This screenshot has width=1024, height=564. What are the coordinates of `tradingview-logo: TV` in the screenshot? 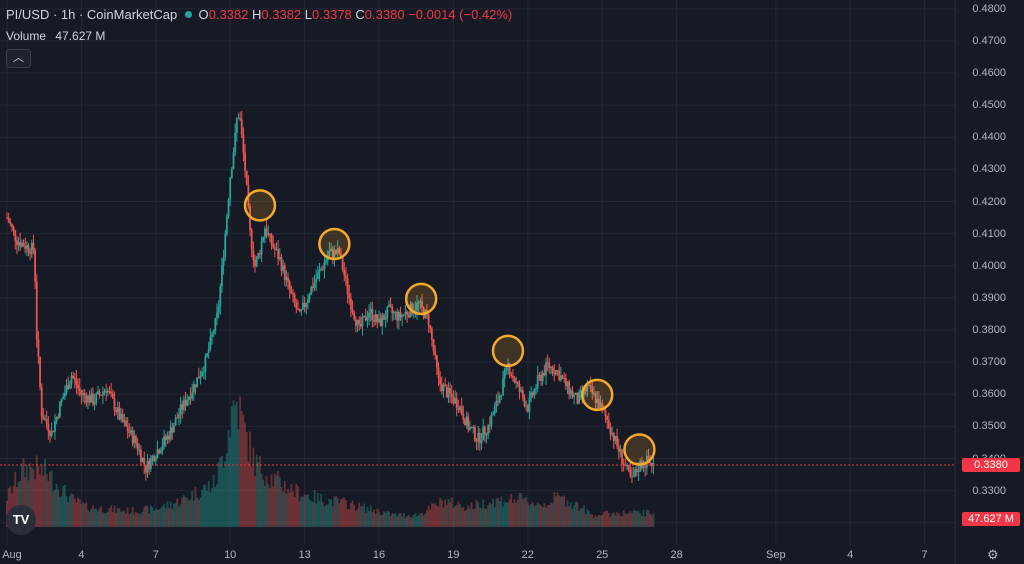 It's located at (21, 520).